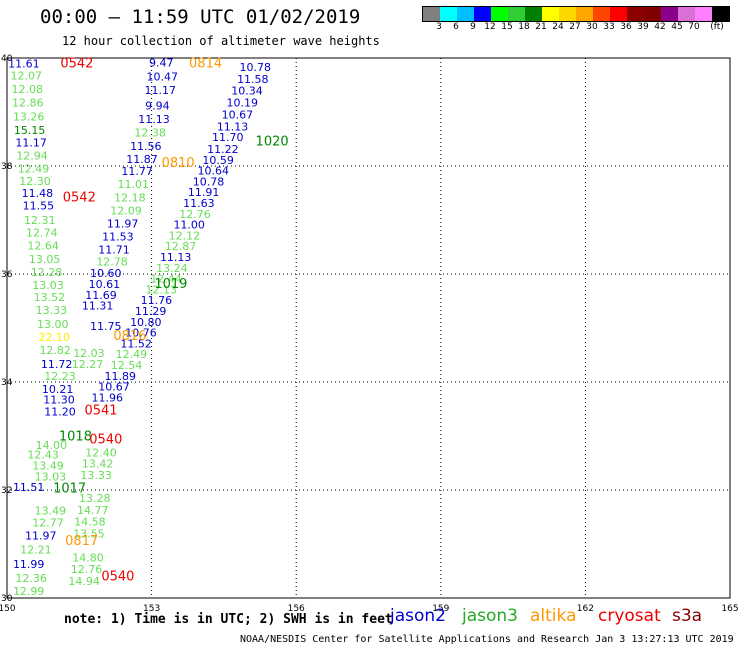 This screenshot has width=740, height=650. What do you see at coordinates (456, 27) in the screenshot?
I see `color-scale-label: 6` at bounding box center [456, 27].